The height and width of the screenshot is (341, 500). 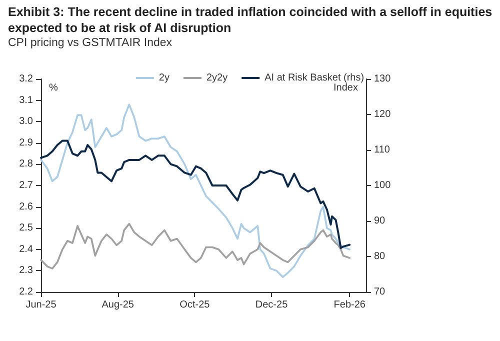 What do you see at coordinates (26, 249) in the screenshot?
I see `y-tick-label: 2.4` at bounding box center [26, 249].